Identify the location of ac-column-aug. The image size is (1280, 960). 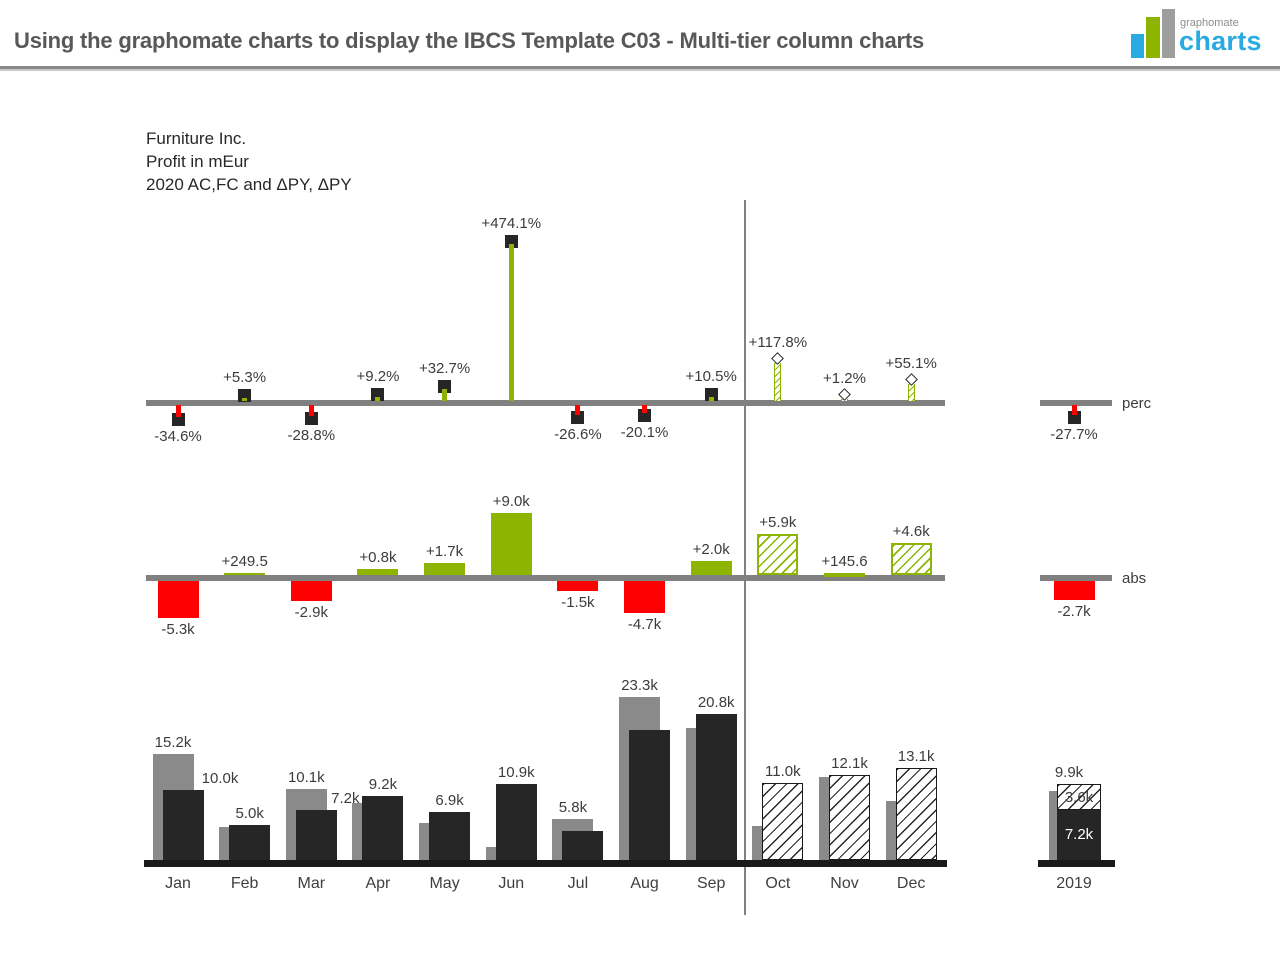
(650, 794).